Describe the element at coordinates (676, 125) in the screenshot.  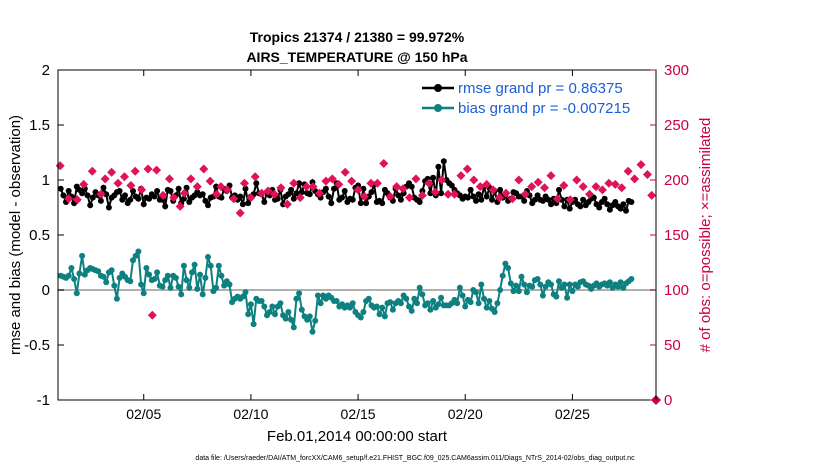
I see `y2-tick-label: 250` at that location.